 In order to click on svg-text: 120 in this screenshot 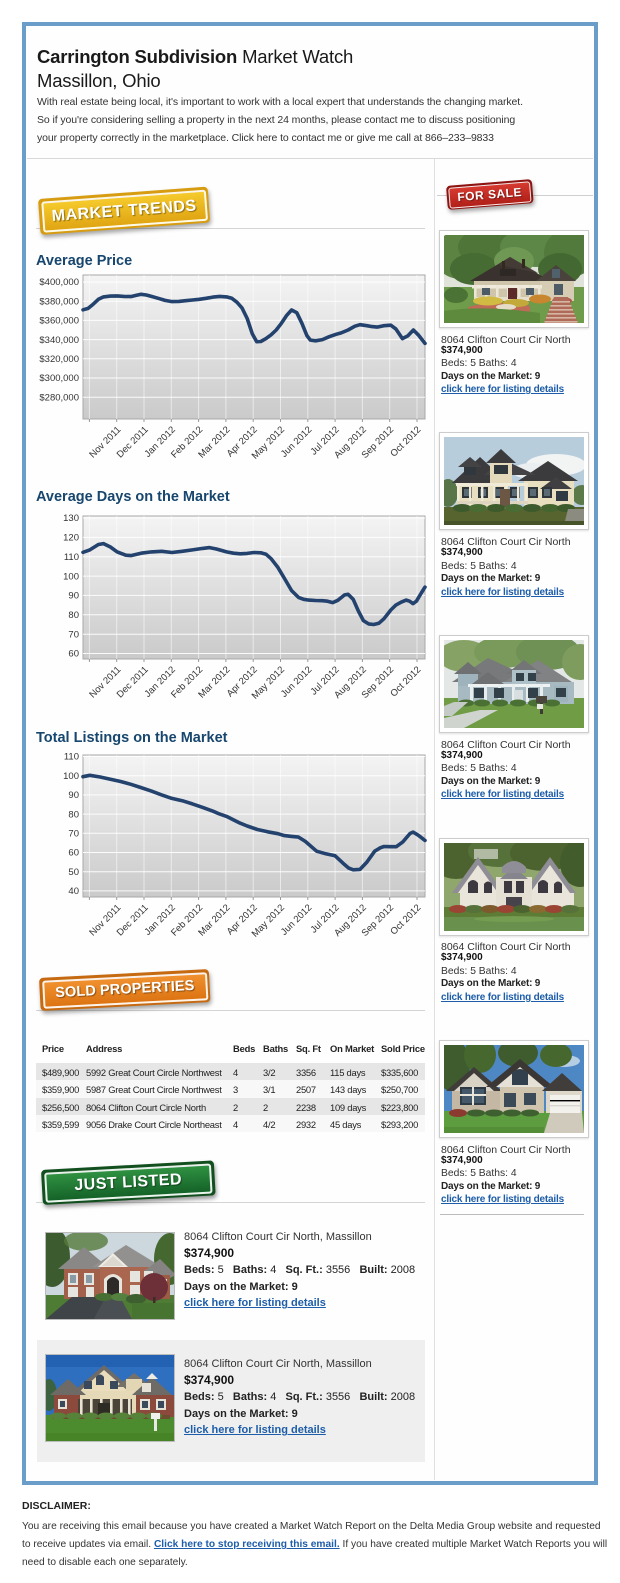, I will do `click(71, 538)`.